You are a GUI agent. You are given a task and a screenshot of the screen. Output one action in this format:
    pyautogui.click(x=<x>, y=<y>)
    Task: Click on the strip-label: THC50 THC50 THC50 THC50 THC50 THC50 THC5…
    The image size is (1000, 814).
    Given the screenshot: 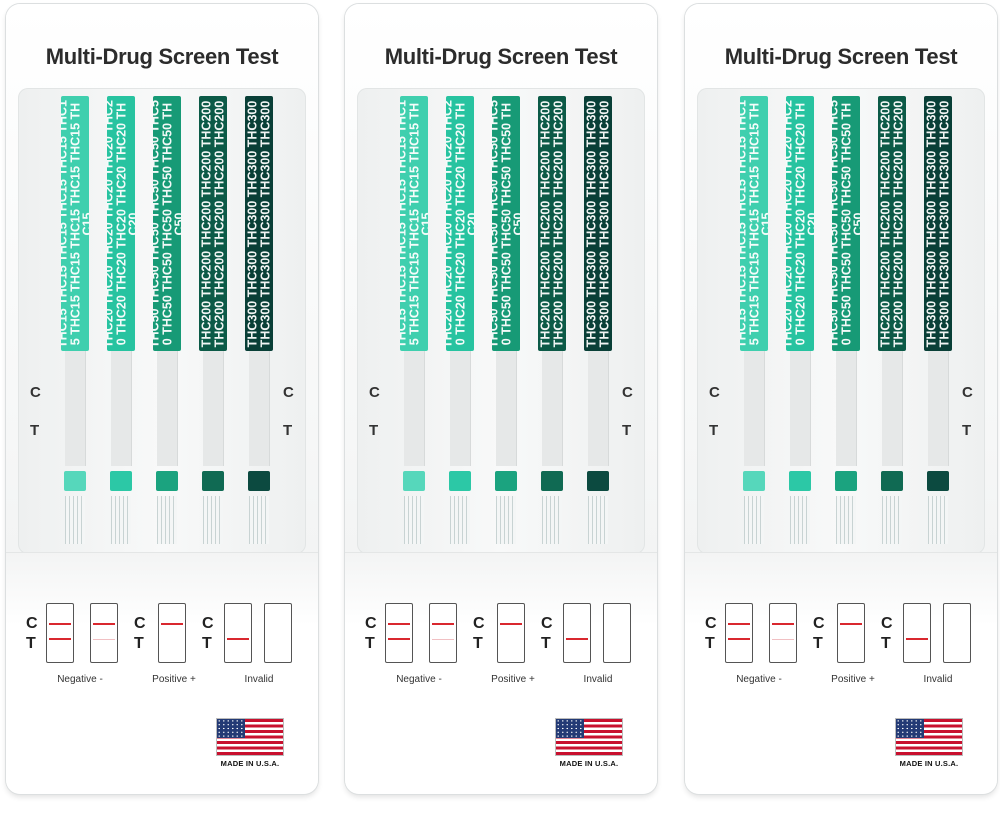 What is the action you would take?
    pyautogui.click(x=506, y=223)
    